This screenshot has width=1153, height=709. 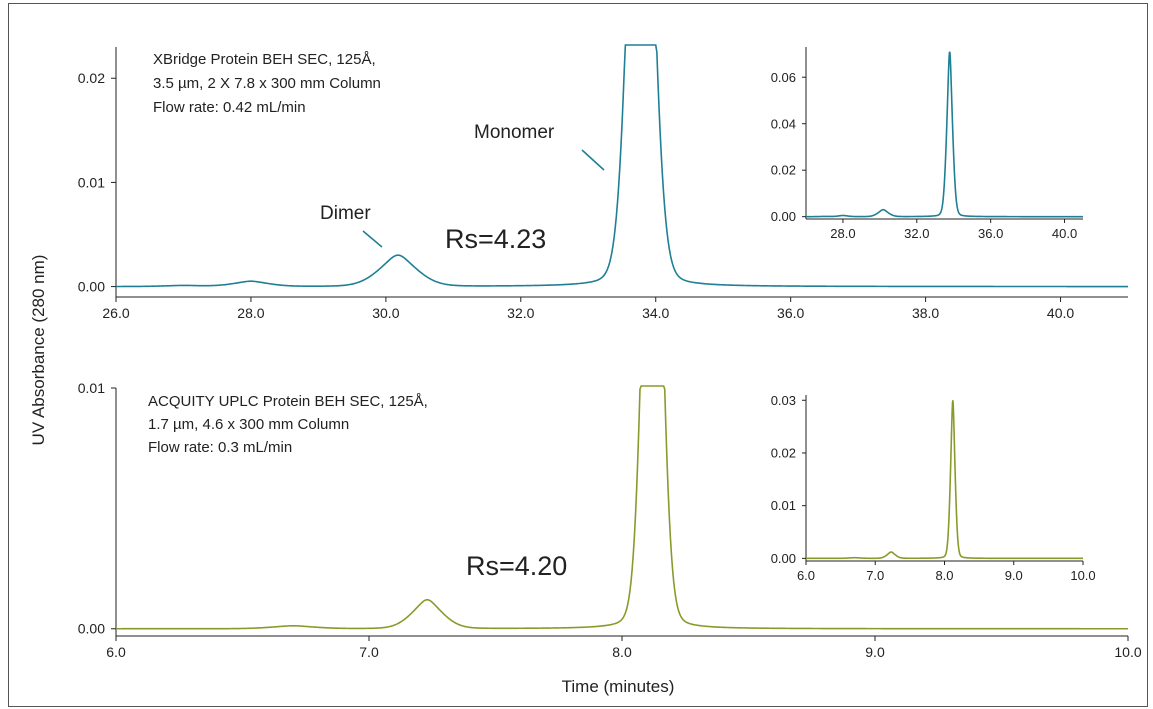 What do you see at coordinates (345, 213) in the screenshot?
I see `dimer-label: Dimer` at bounding box center [345, 213].